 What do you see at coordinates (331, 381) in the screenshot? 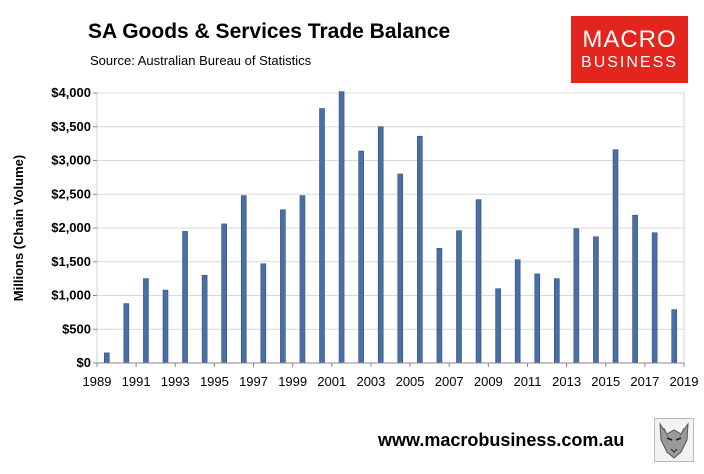
I see `x-tick-label: 2001` at bounding box center [331, 381].